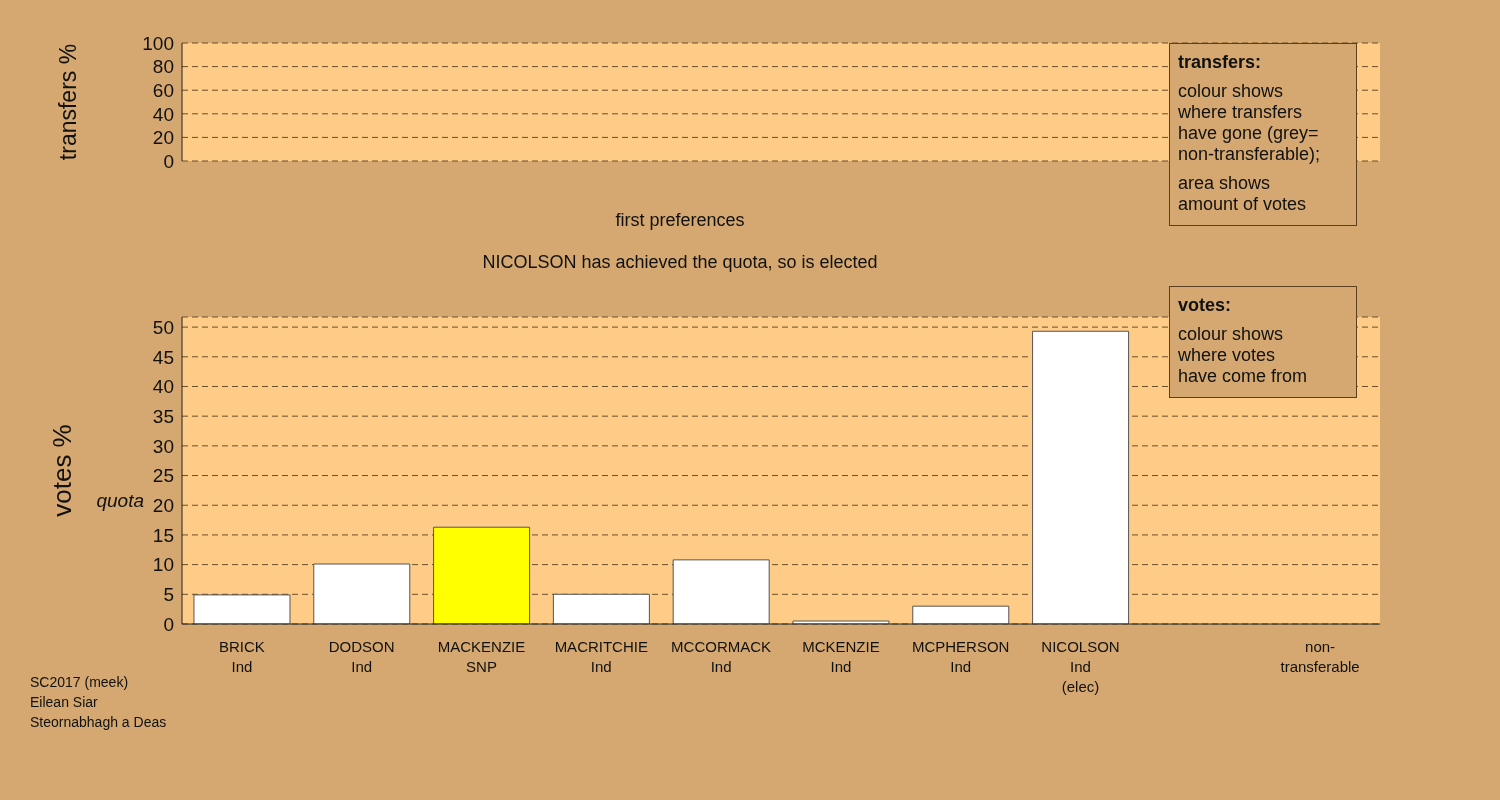 This screenshot has width=1500, height=800. I want to click on y-axis-title: transfers %, so click(68, 102).